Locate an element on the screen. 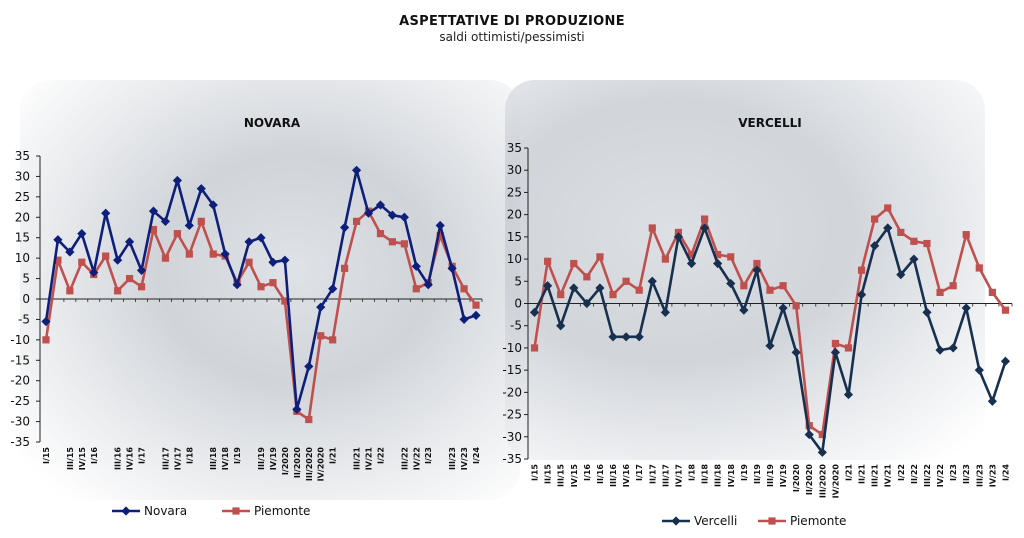 Image resolution: width=1024 pixels, height=538 pixels. y-tick-label: 5 is located at coordinates (518, 281).